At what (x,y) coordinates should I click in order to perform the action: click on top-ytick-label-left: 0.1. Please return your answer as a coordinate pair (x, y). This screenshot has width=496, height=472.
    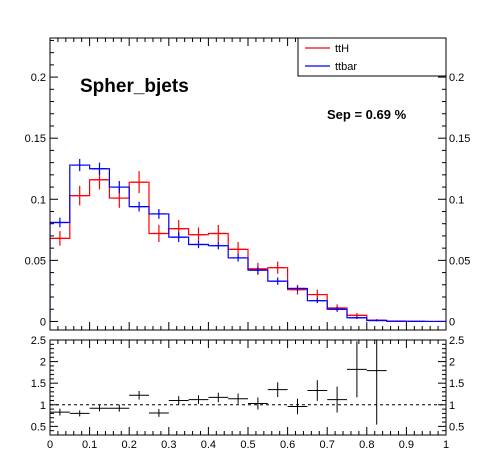
    Looking at the image, I should click on (38, 200).